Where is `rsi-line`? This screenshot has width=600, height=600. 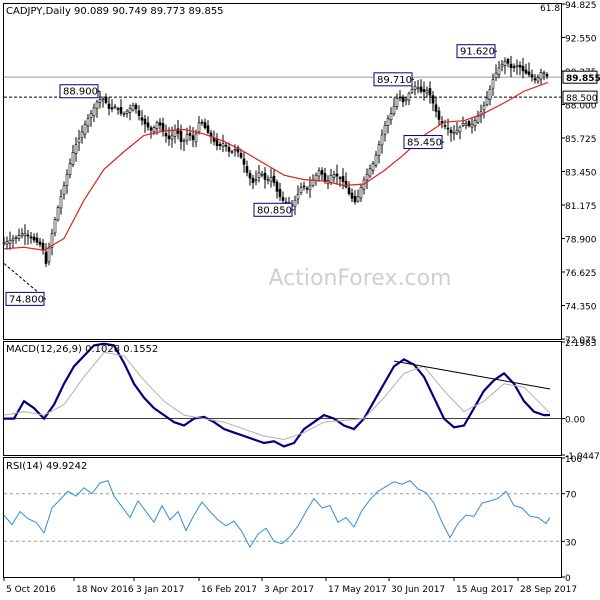 rsi-line is located at coordinates (277, 514).